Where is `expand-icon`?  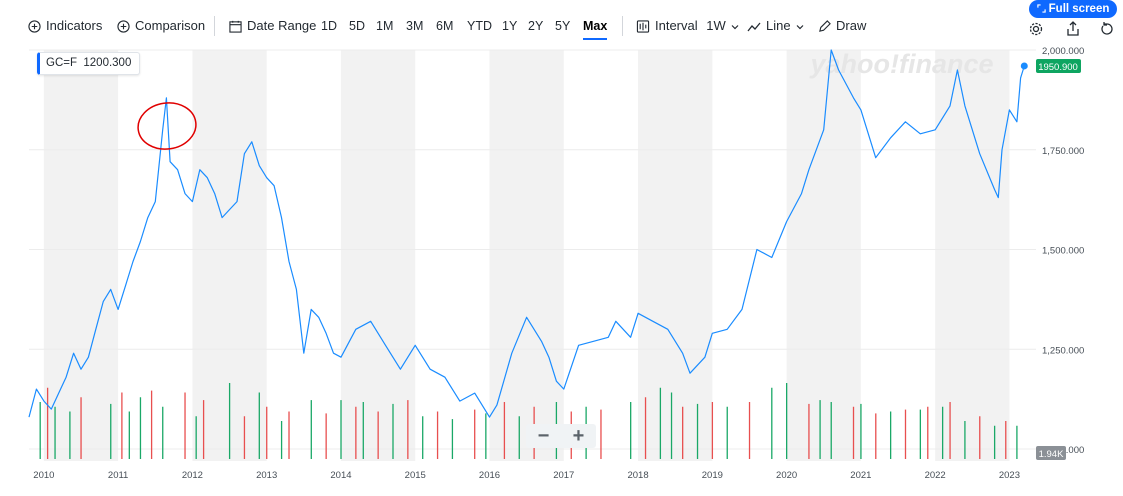
expand-icon is located at coordinates (1041, 8).